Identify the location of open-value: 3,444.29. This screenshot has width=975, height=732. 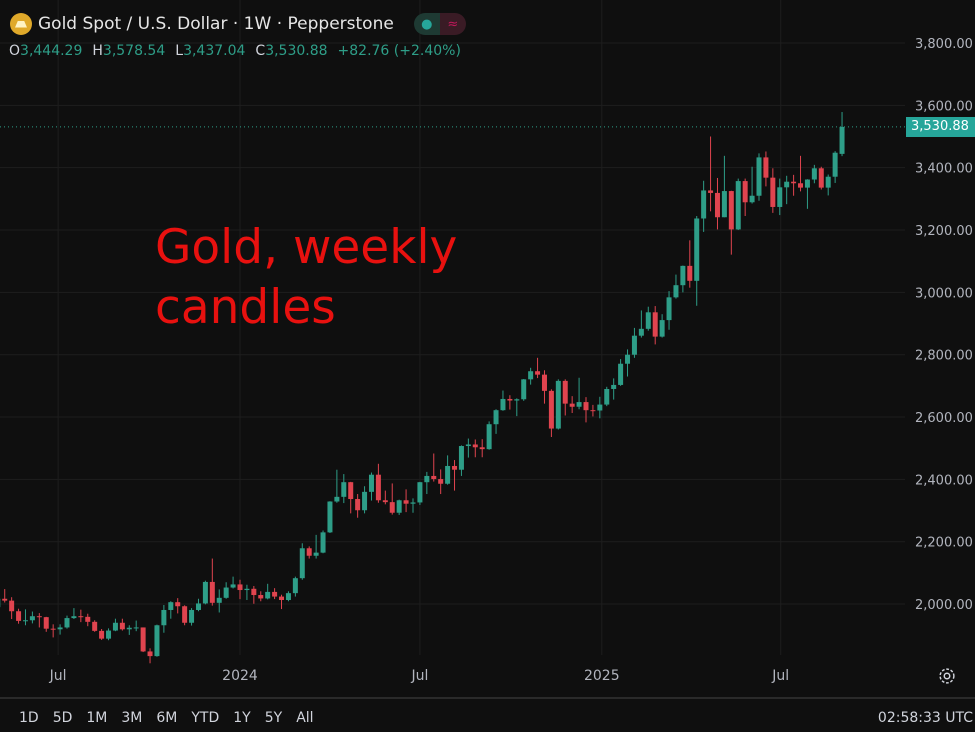
(51, 51).